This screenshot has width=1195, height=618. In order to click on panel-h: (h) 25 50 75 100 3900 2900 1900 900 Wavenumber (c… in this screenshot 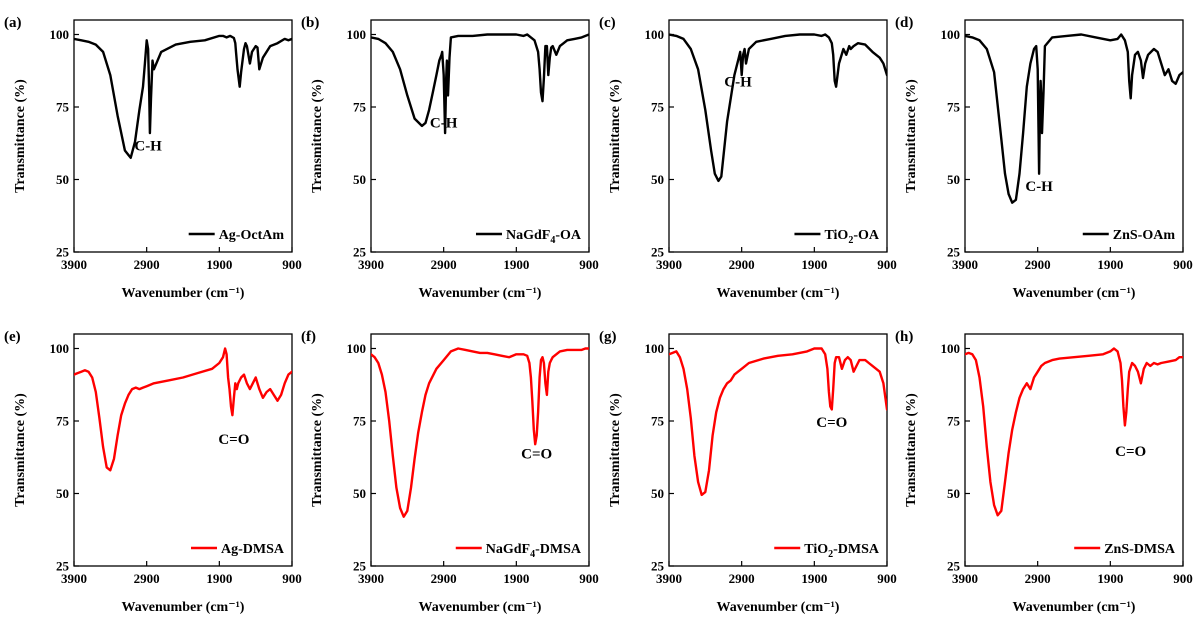, I will do `click(1044, 472)`.